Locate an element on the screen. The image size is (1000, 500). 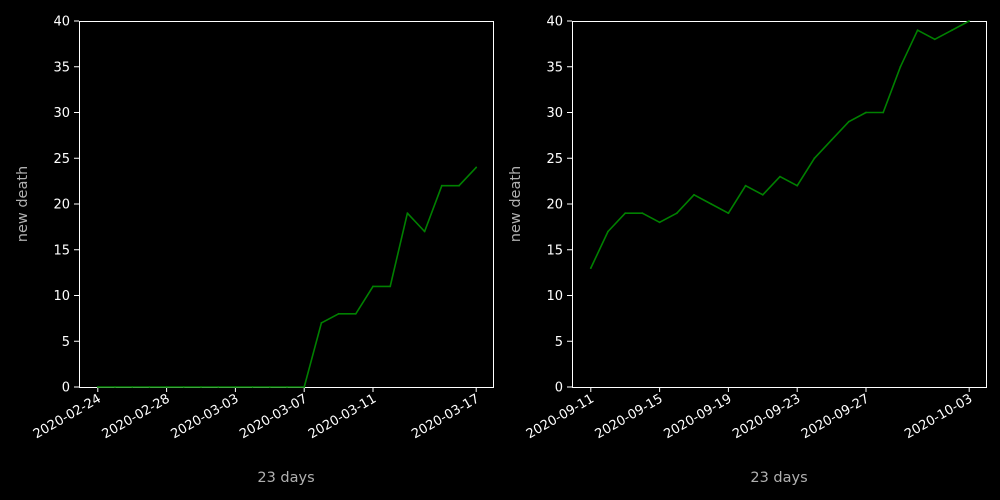
chart-2-ytick-label: 5 is located at coordinates (559, 342).